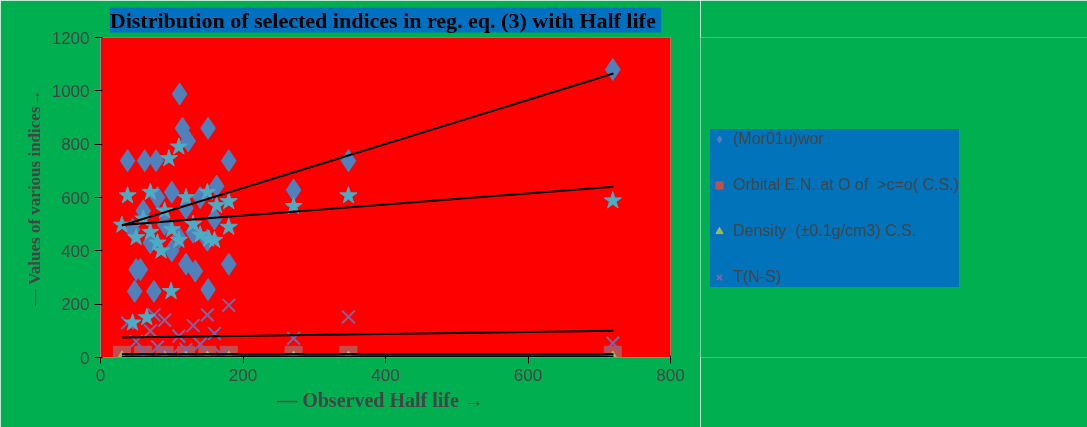  Describe the element at coordinates (75, 305) in the screenshot. I see `y-tick-label: 200` at that location.